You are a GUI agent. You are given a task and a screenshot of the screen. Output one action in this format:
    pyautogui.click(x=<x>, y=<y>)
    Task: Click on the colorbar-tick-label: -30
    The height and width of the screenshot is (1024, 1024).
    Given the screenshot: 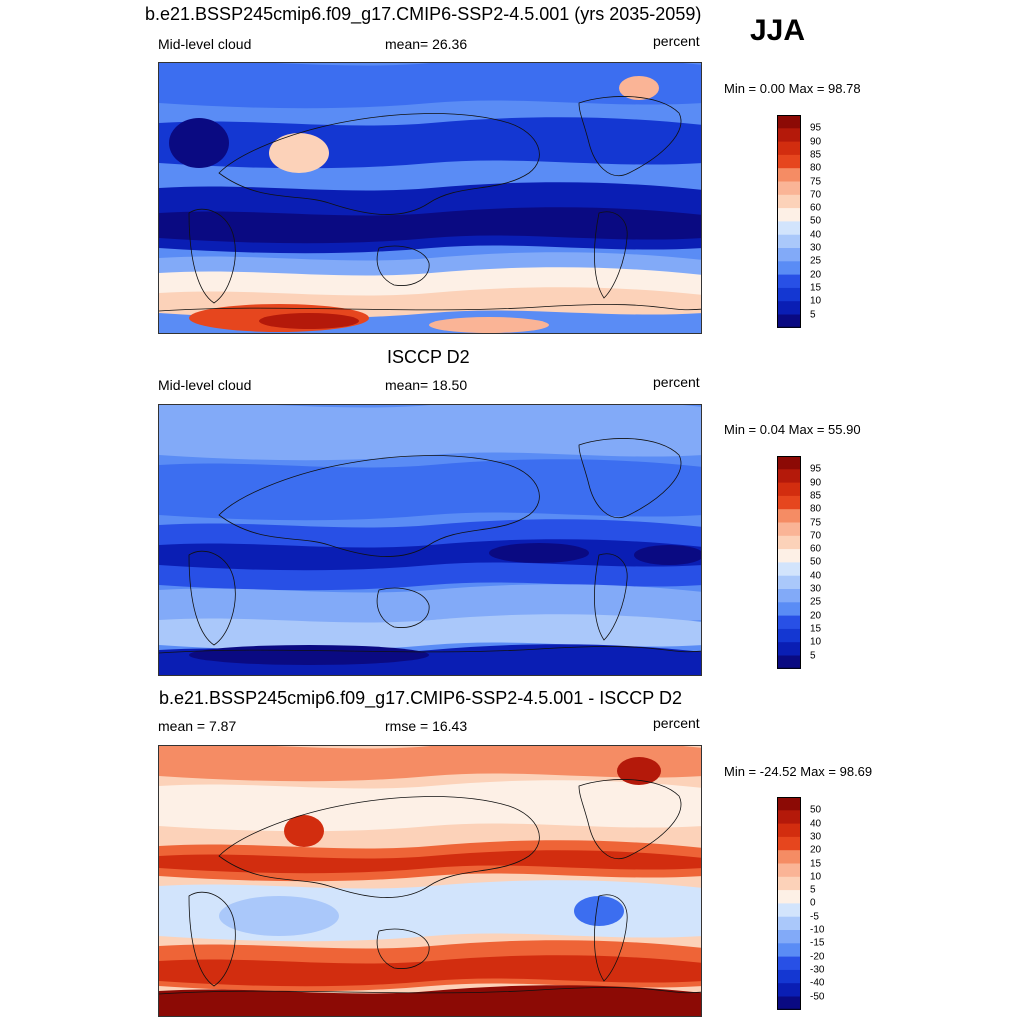 What is the action you would take?
    pyautogui.click(x=817, y=970)
    